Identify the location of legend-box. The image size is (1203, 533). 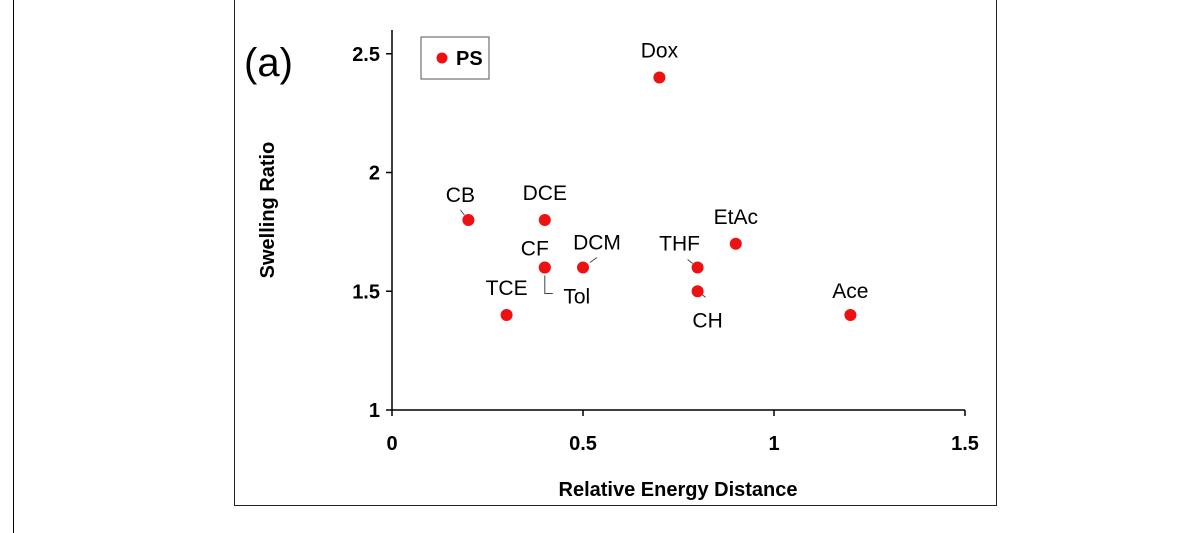
(455, 58).